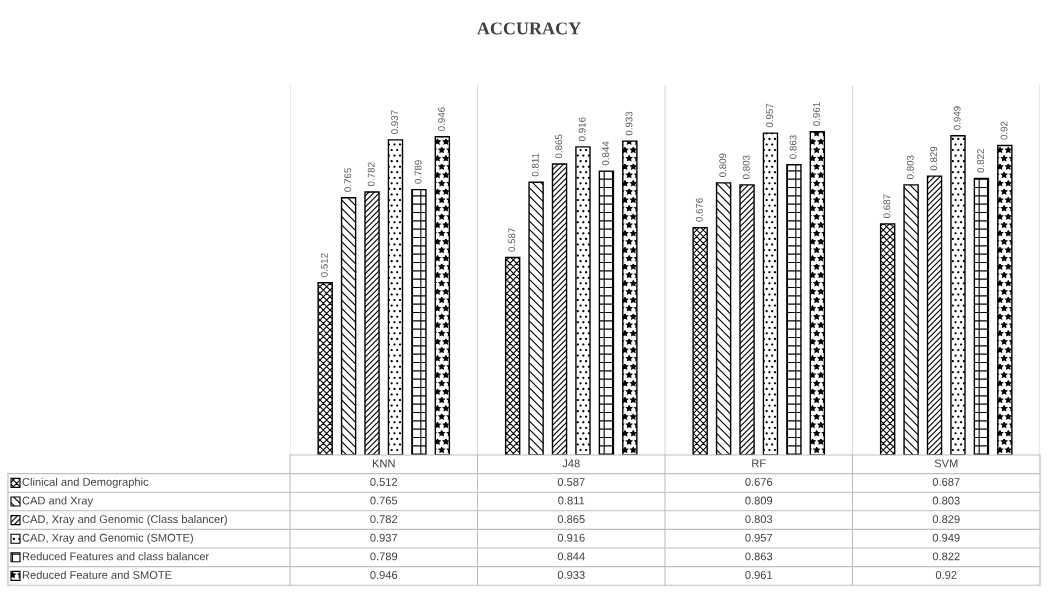 The image size is (1058, 597). What do you see at coordinates (571, 482) in the screenshot?
I see `text: 0.587` at bounding box center [571, 482].